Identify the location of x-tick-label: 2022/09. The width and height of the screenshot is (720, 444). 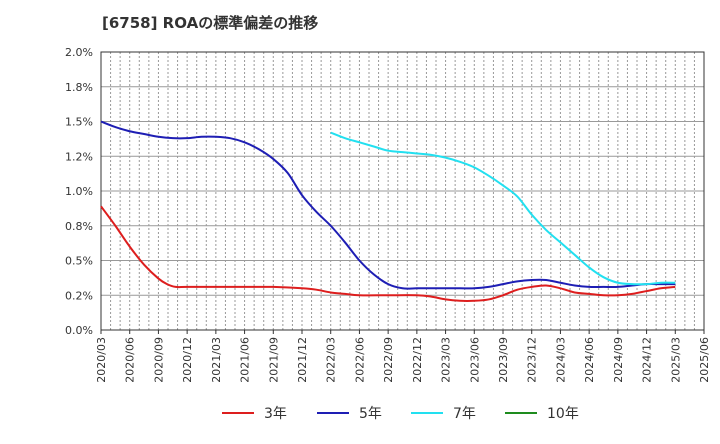
(388, 360).